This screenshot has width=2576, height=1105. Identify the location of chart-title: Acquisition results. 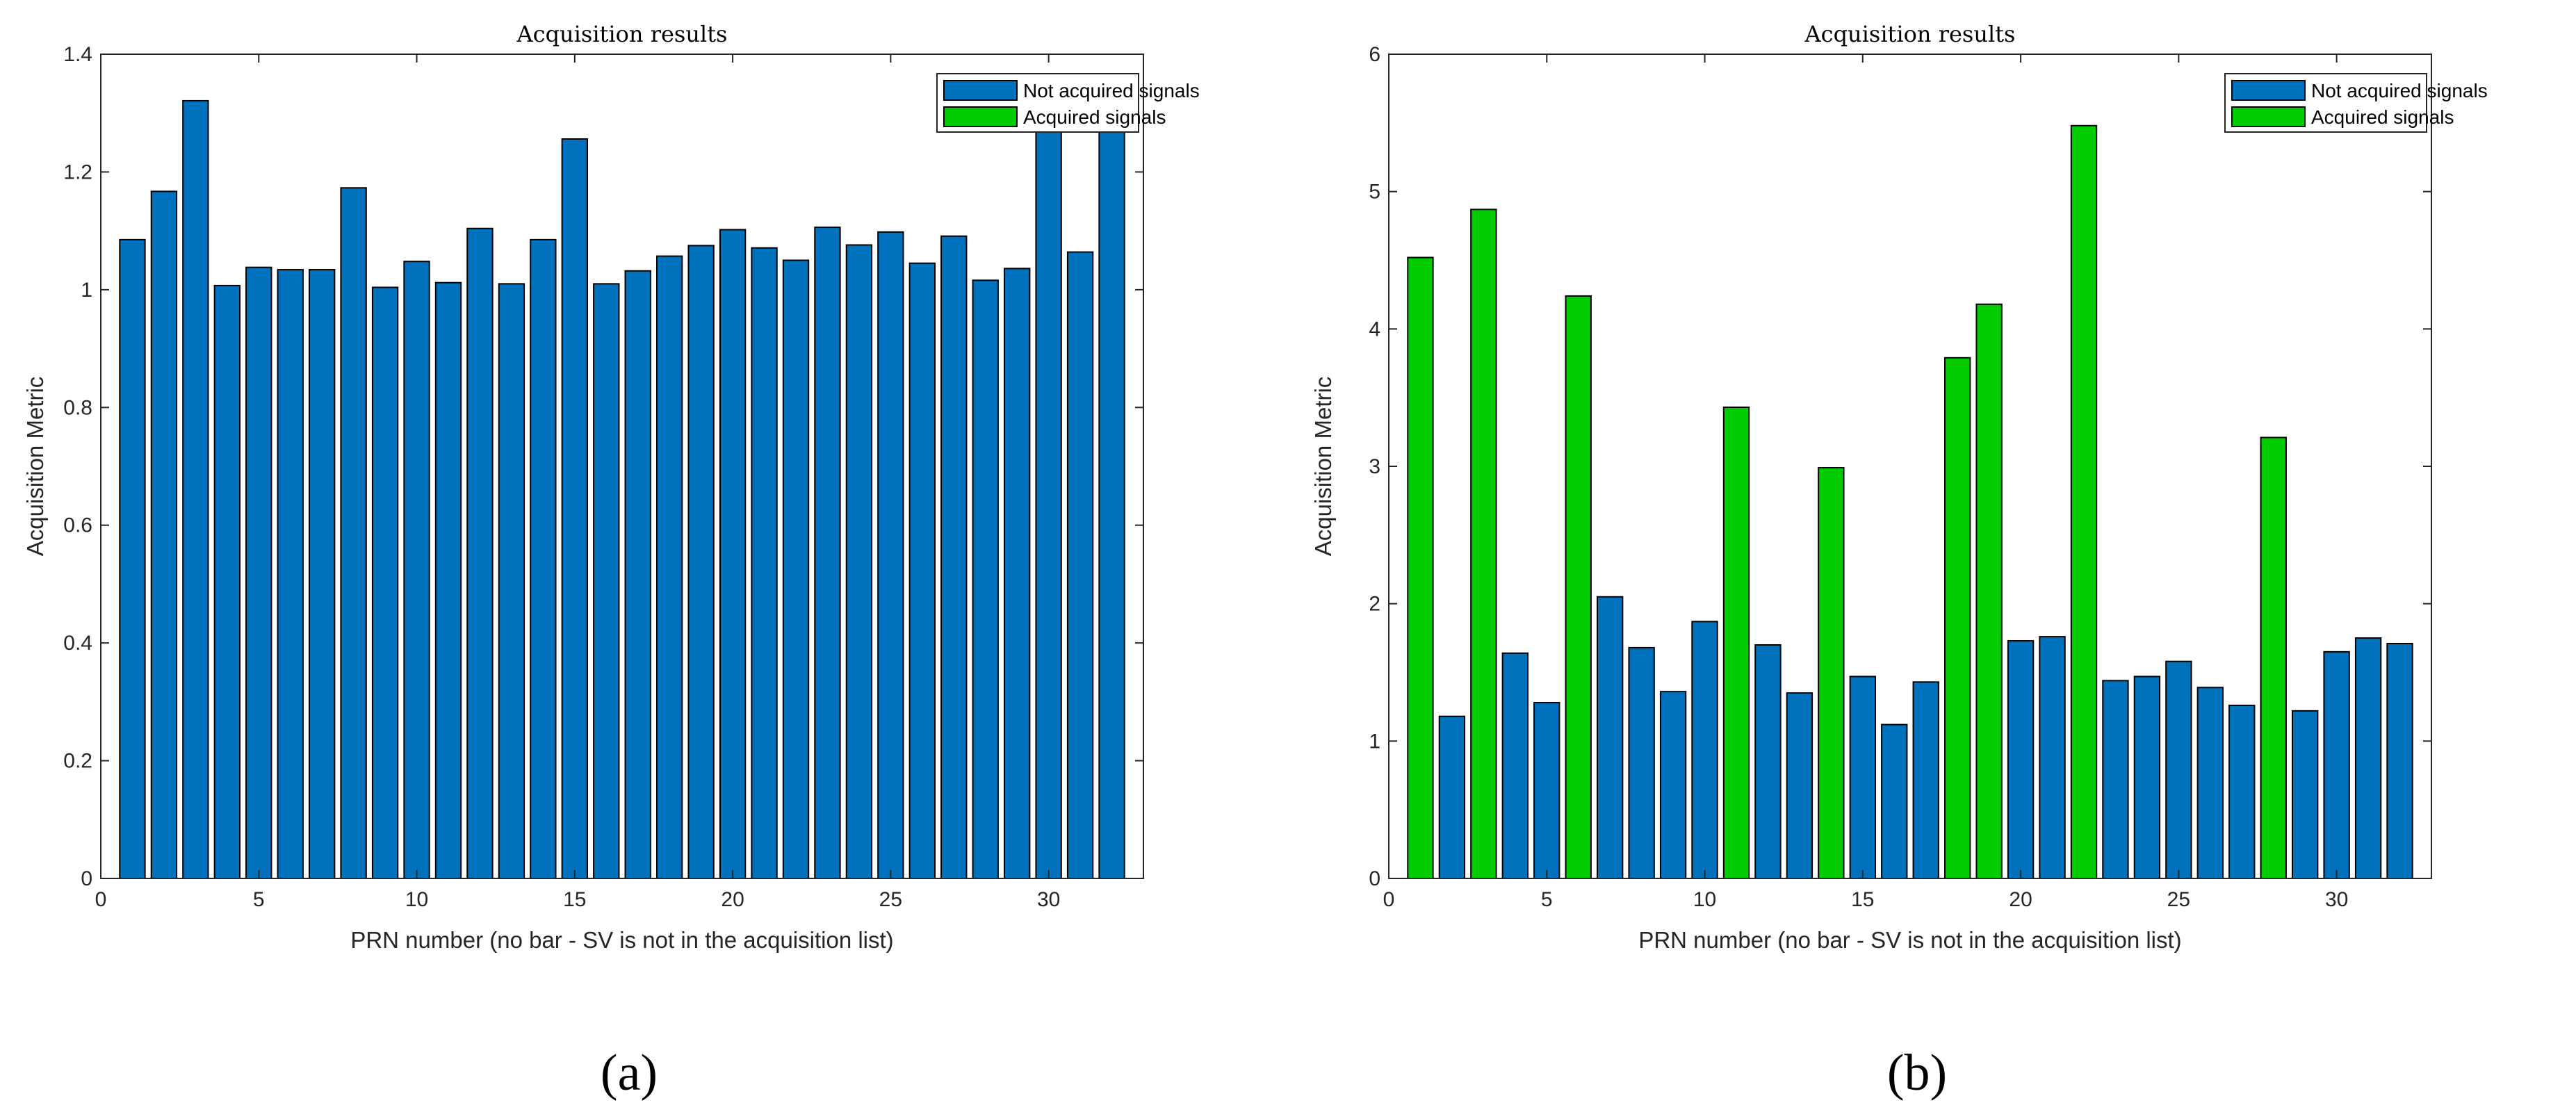
(1910, 34).